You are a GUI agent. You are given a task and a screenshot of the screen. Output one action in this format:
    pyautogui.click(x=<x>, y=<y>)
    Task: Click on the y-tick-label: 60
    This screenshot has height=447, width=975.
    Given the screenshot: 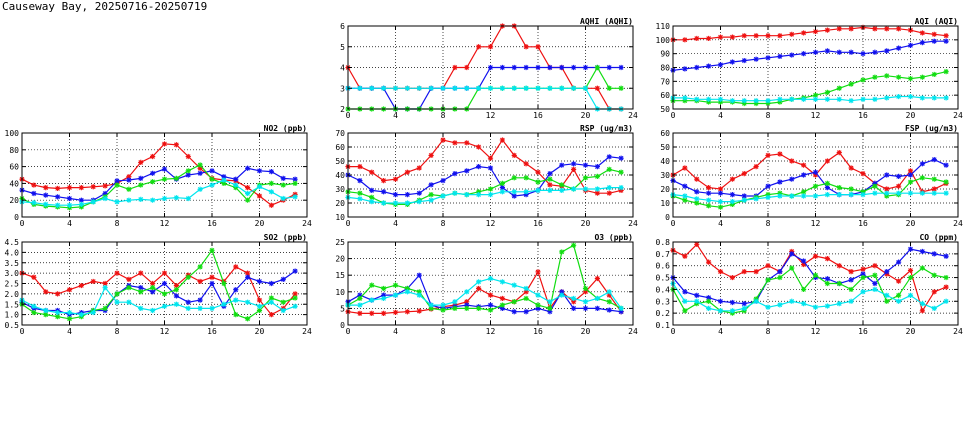 What is the action you would take?
    pyautogui.click(x=340, y=147)
    